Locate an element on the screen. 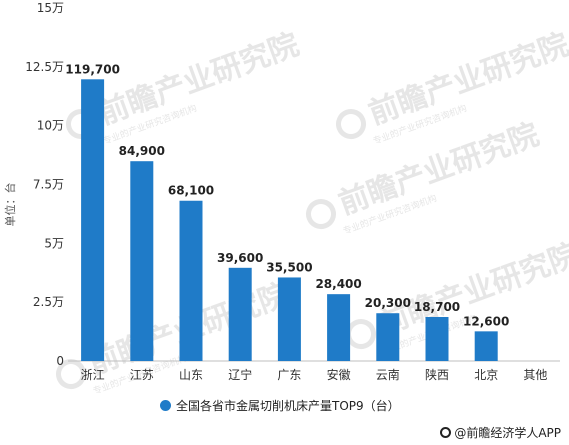 Image resolution: width=569 pixels, height=445 pixels. legend: 全国各省市金属切削机床产量TOP9（台） is located at coordinates (280, 405).